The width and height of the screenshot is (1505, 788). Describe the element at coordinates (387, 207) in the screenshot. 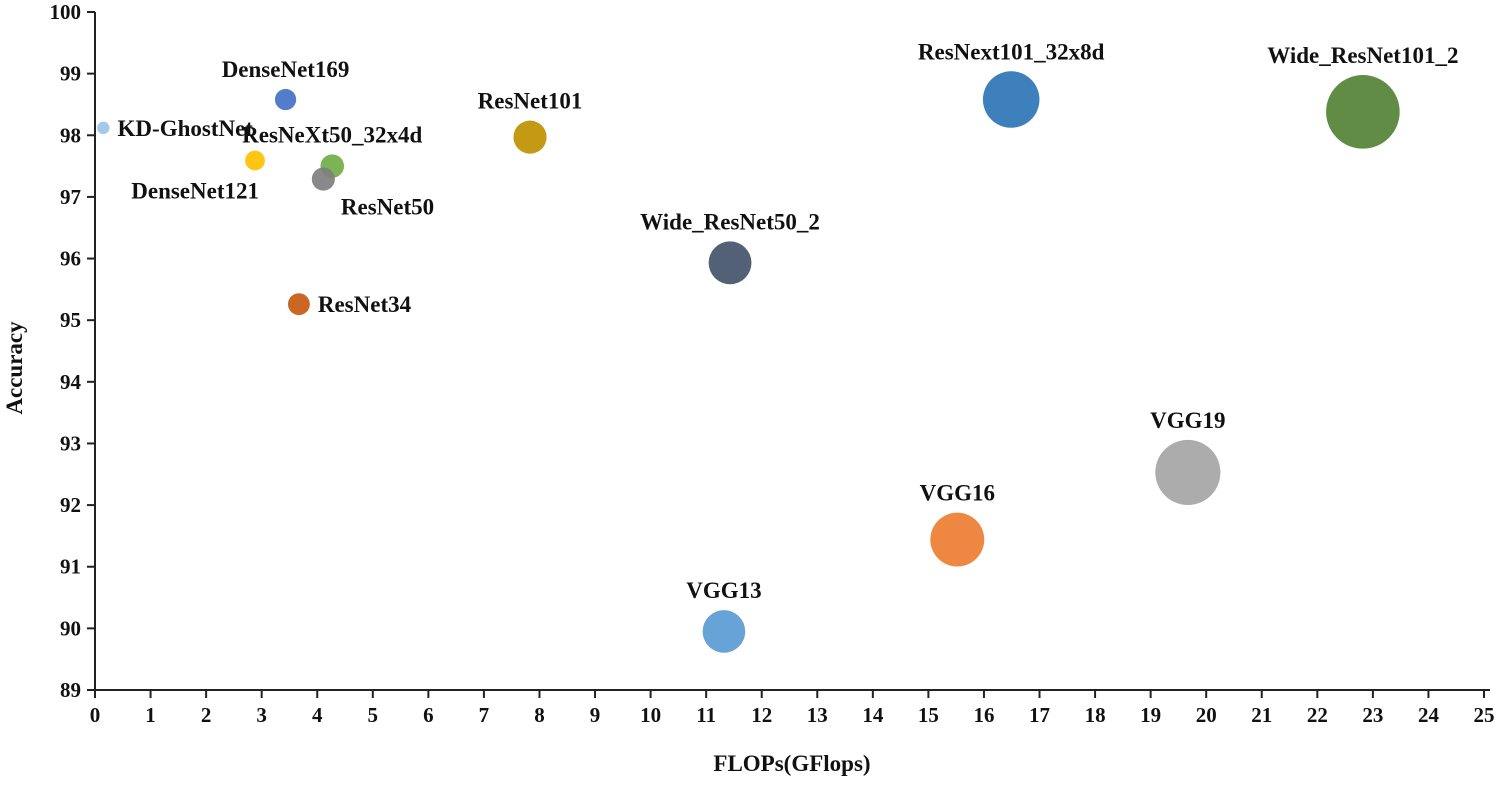

I see `label-resnet50: ResNet50` at that location.